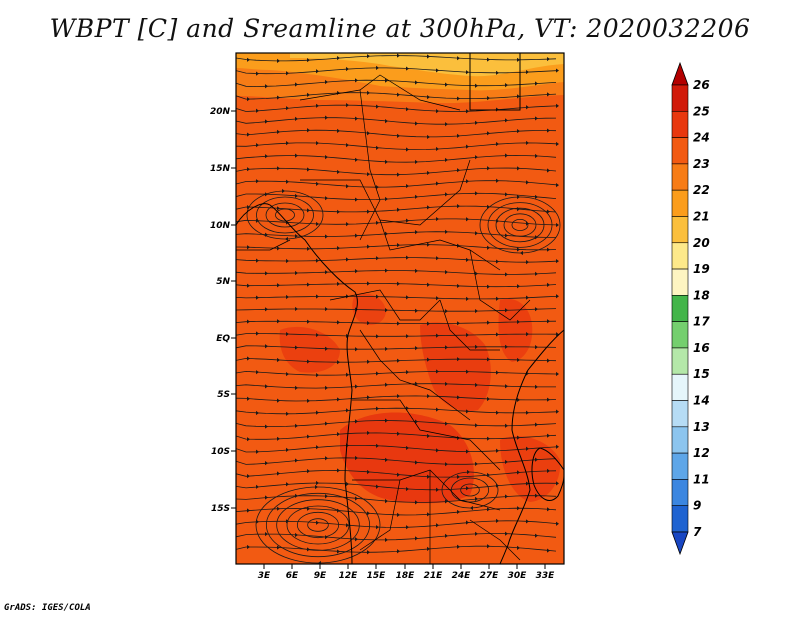 Image resolution: width=800 pixels, height=618 pixels. I want to click on colorbar-top-arrow, so click(680, 73).